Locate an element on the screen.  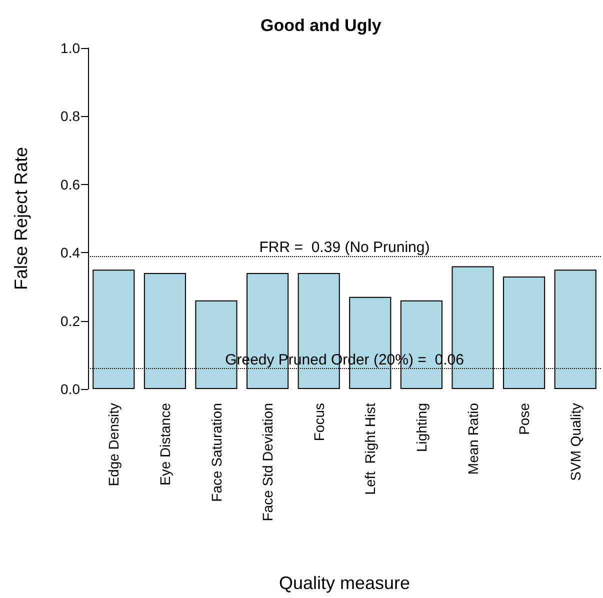
y-axis-title: False Reject Rate is located at coordinates (21, 218).